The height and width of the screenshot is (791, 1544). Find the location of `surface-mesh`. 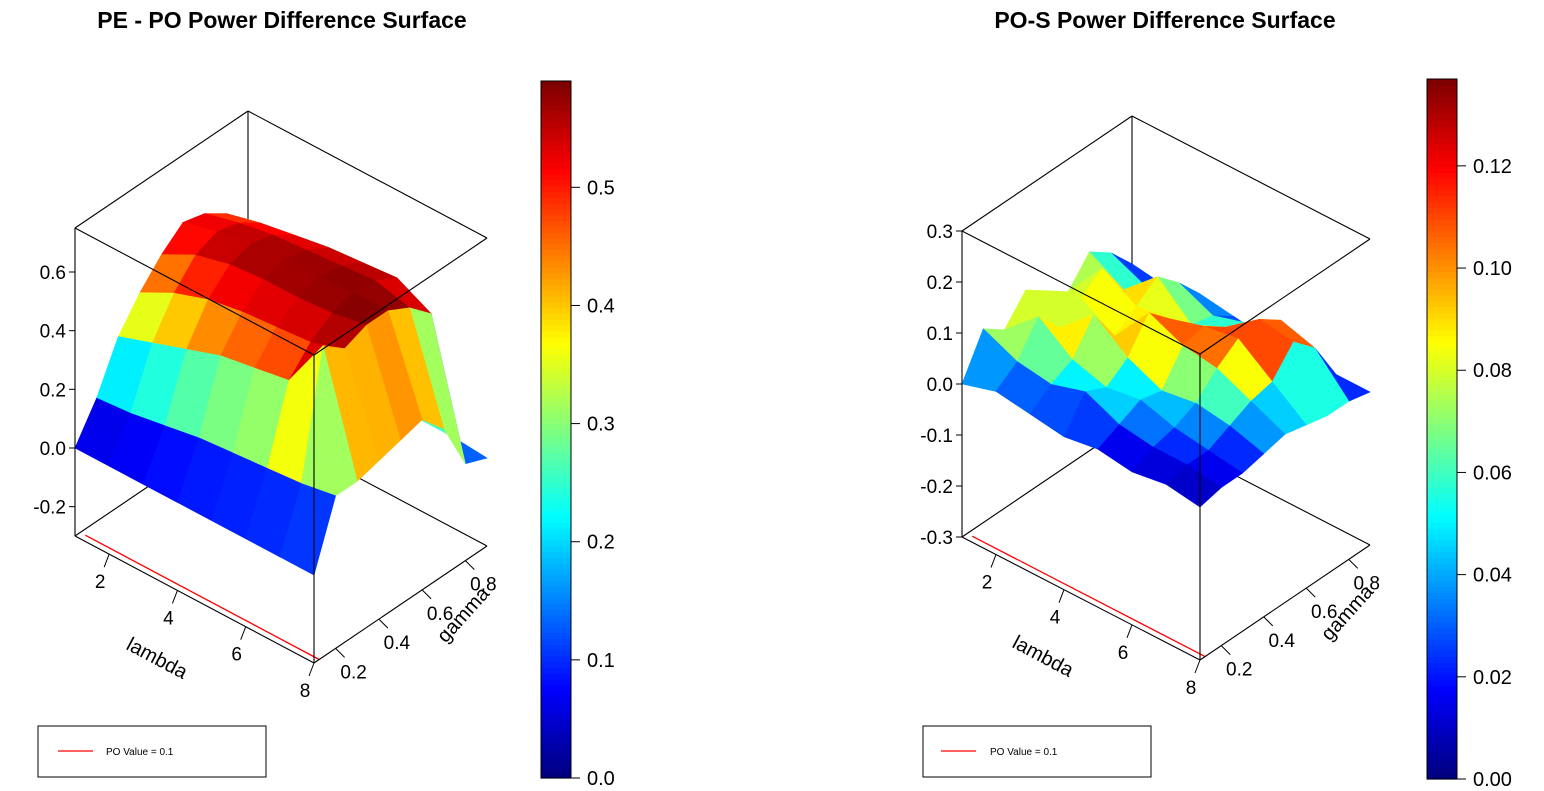

surface-mesh is located at coordinates (1166, 379).